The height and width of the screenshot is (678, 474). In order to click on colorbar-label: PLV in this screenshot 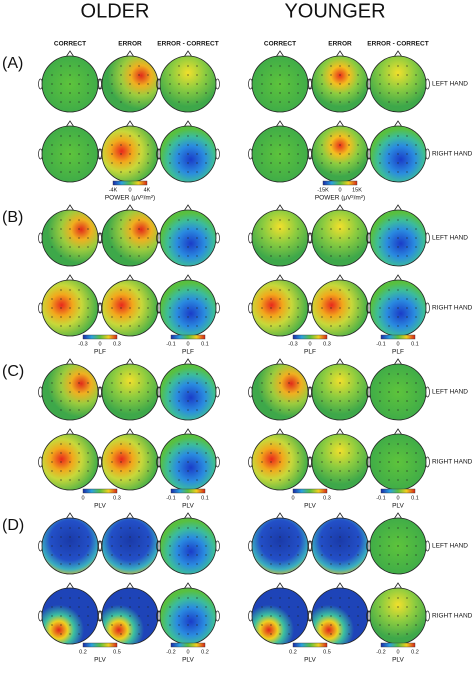, I will do `click(310, 506)`.